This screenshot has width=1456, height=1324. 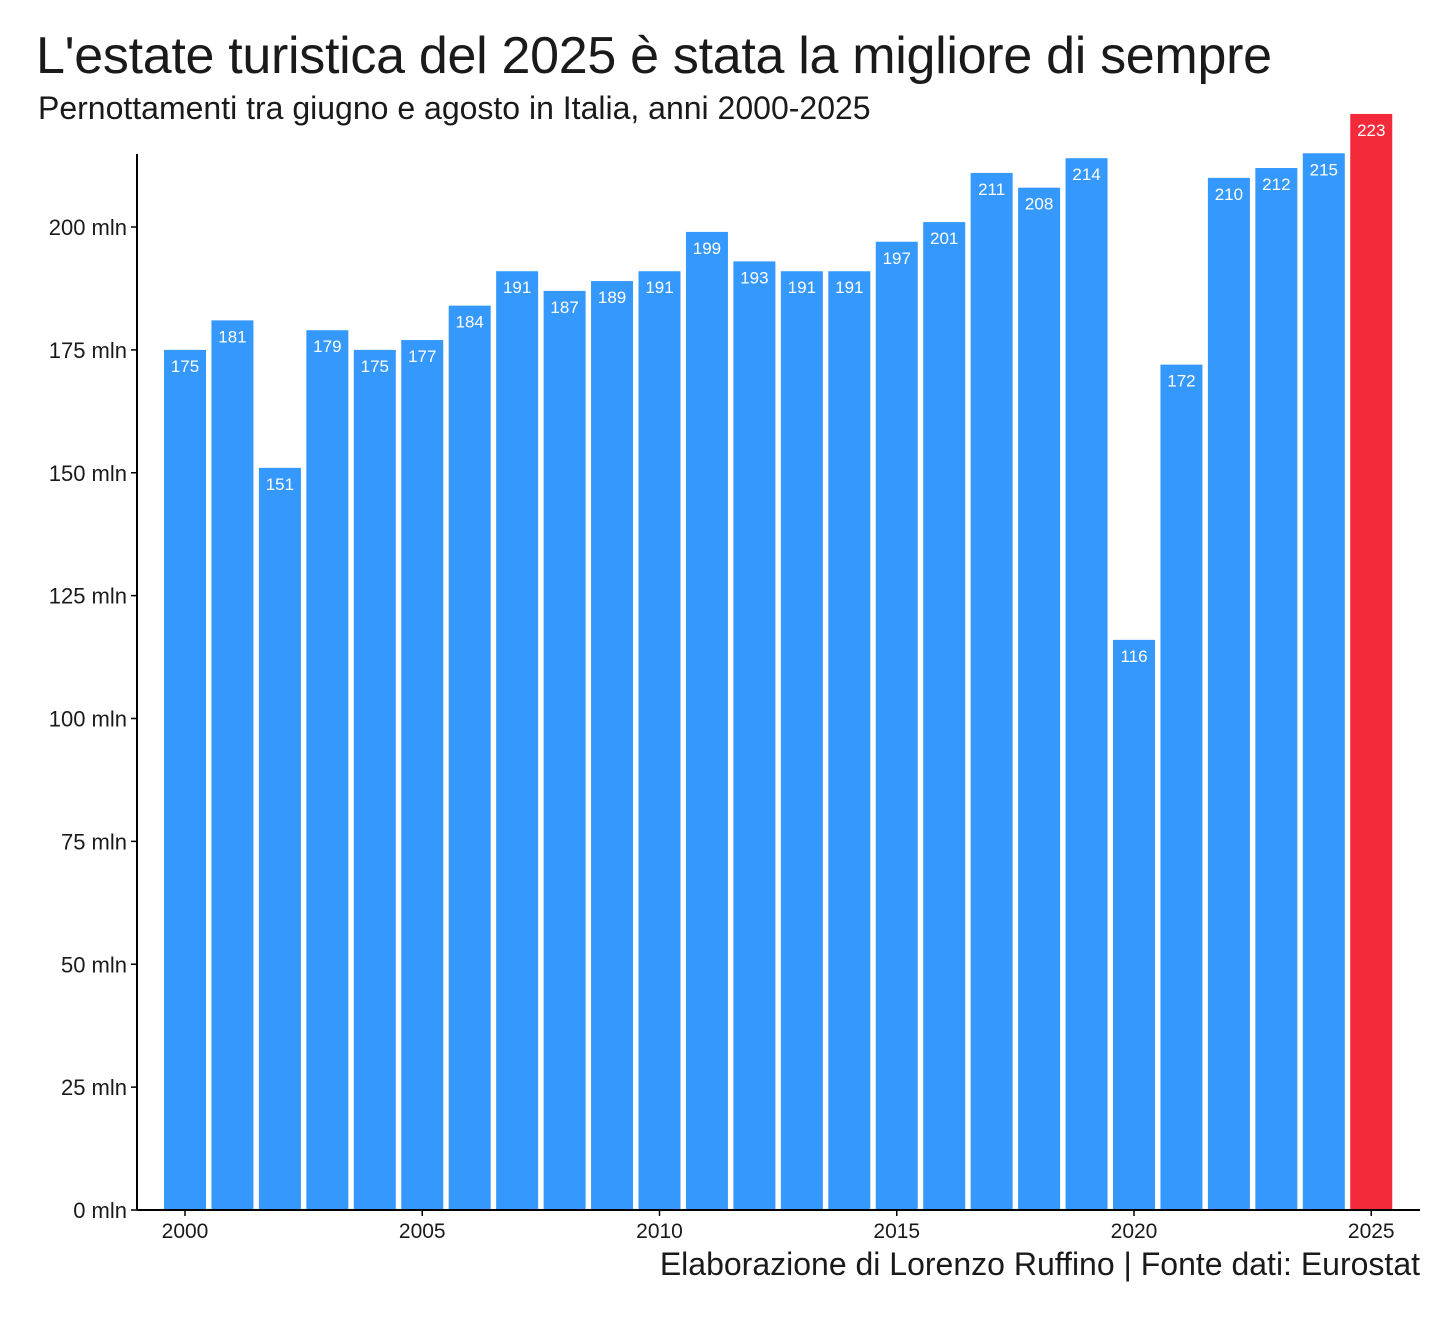 I want to click on bar-2001, so click(x=232, y=765).